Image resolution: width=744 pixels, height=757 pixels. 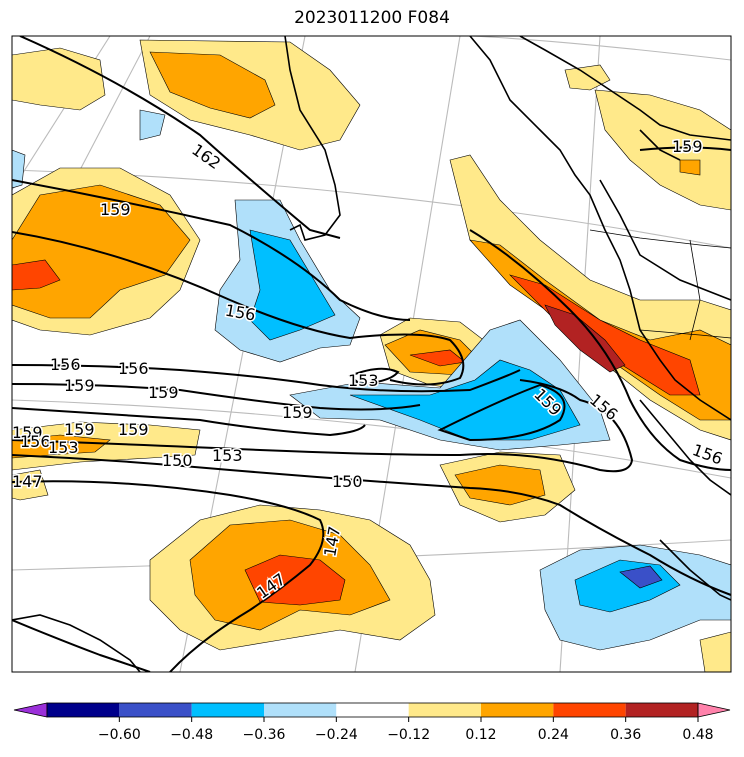 What do you see at coordinates (501, 412) in the screenshot?
I see `contour-159-loop` at bounding box center [501, 412].